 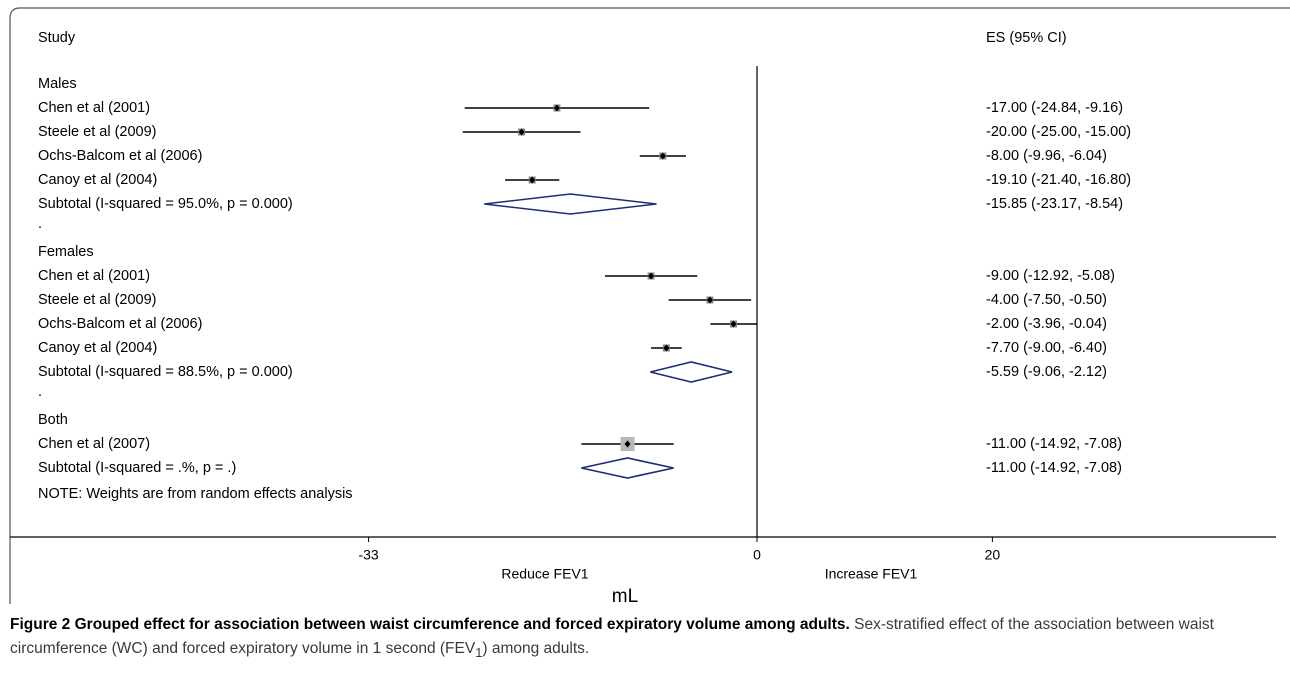 I want to click on study-estimate-text: -4.00 (-7.50, -0.50), so click(x=1046, y=300).